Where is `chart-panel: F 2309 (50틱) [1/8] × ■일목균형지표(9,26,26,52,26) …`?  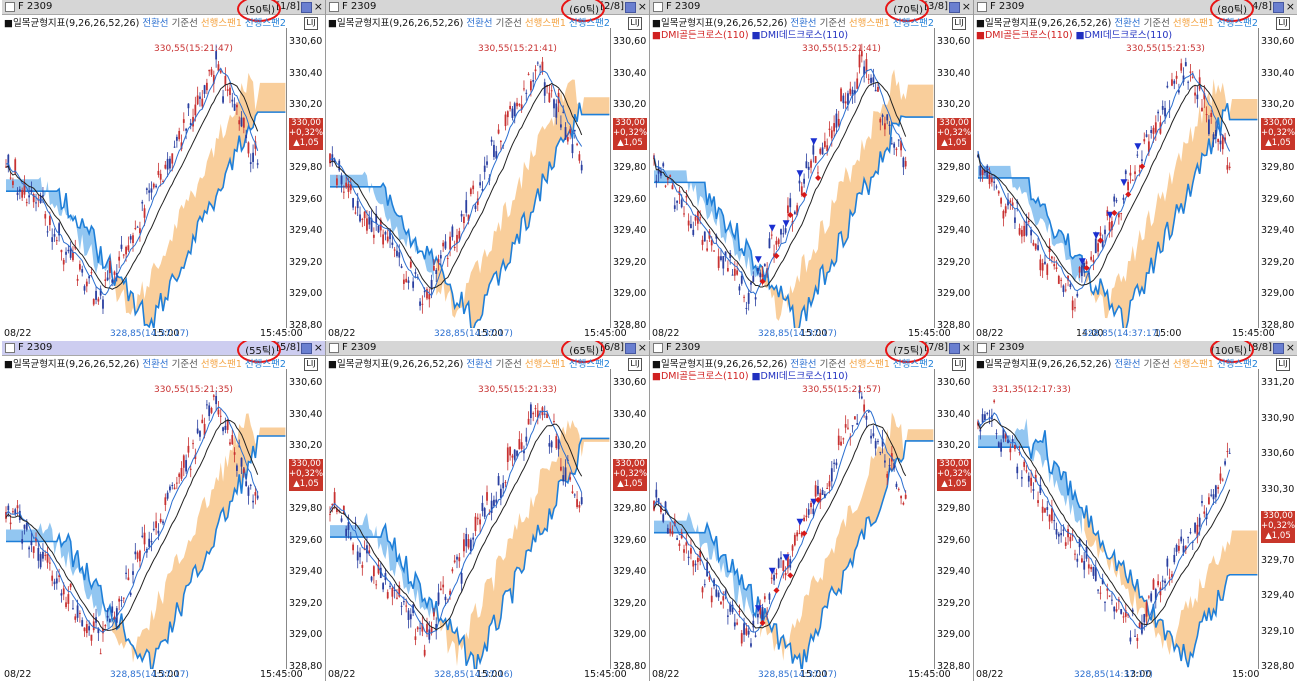 chart-panel: F 2309 (50틱) [1/8] × ■일목균형지표(9,26,26,52,26) … is located at coordinates (164, 170).